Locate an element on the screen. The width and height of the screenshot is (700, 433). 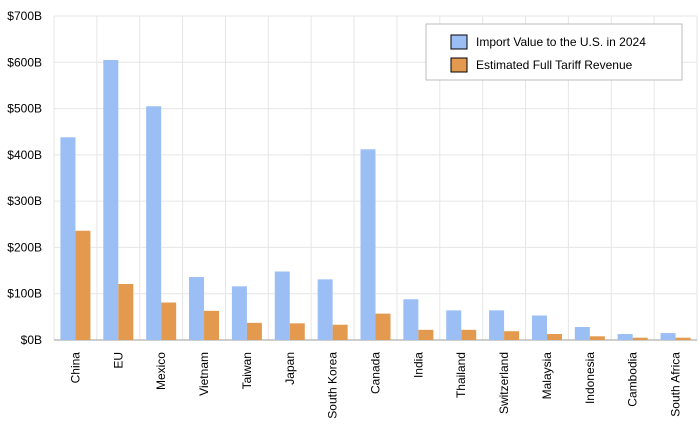
legend-box is located at coordinates (554, 52).